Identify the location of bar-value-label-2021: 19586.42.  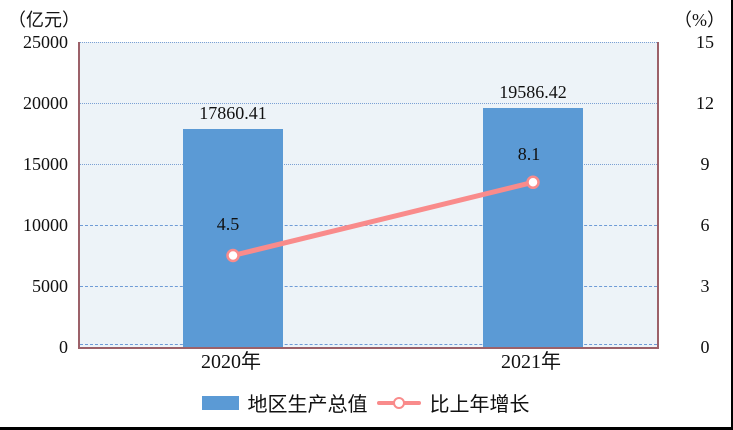
(533, 92).